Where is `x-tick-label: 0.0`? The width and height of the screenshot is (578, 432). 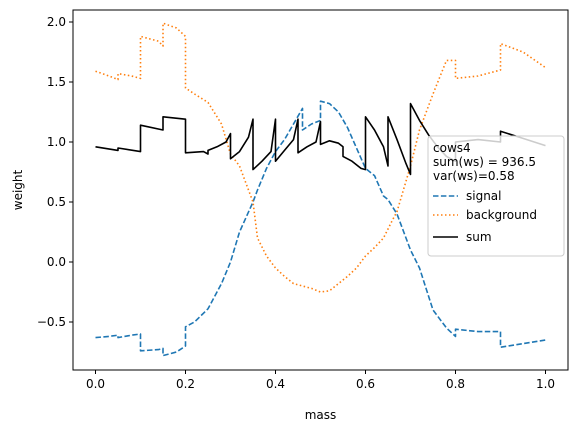 x-tick-label: 0.0 is located at coordinates (95, 384).